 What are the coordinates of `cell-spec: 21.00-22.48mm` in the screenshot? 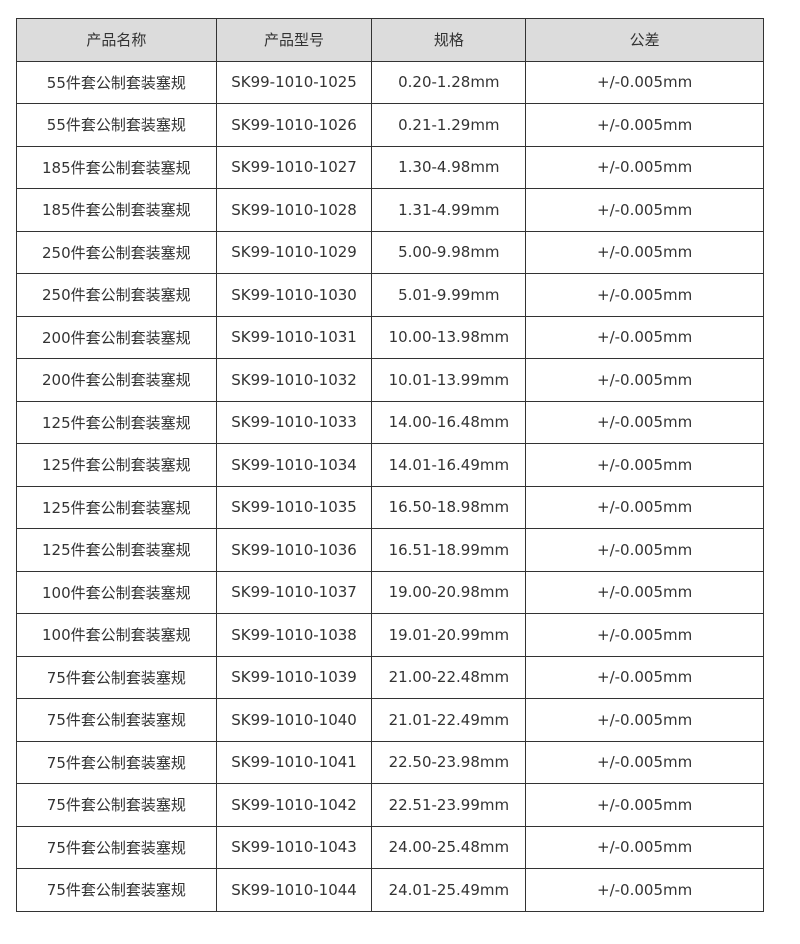 It's located at (449, 677).